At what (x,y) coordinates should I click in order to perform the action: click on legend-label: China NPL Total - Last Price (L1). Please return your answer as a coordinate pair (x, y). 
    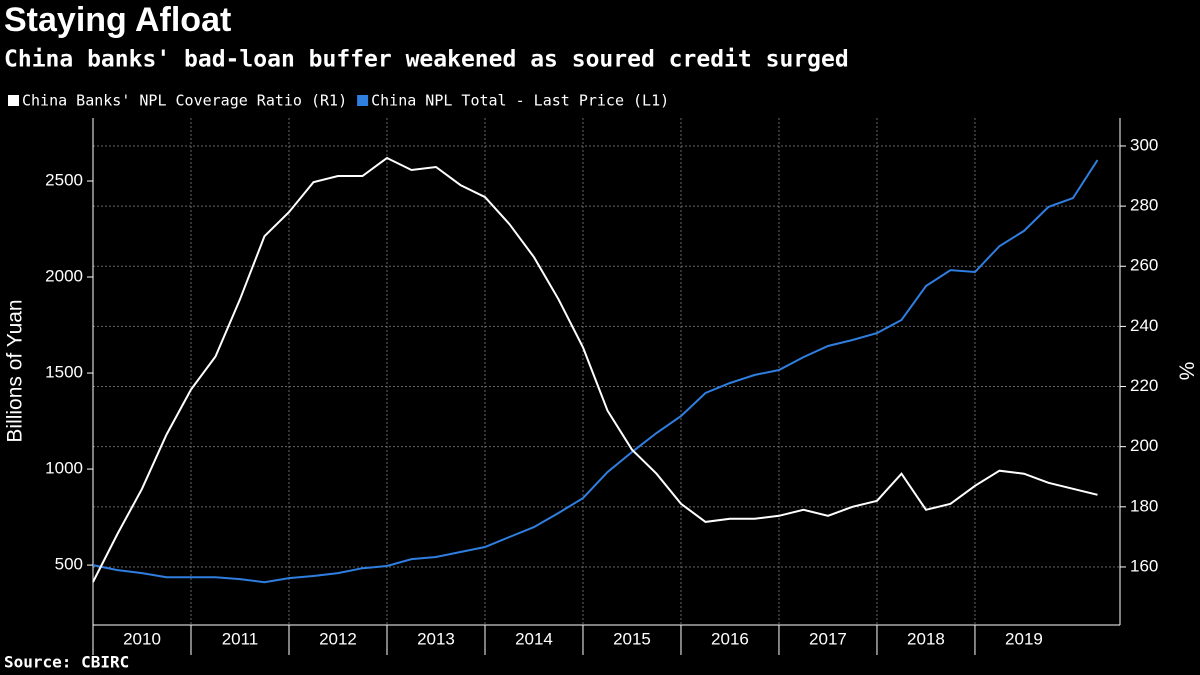
    Looking at the image, I should click on (520, 101).